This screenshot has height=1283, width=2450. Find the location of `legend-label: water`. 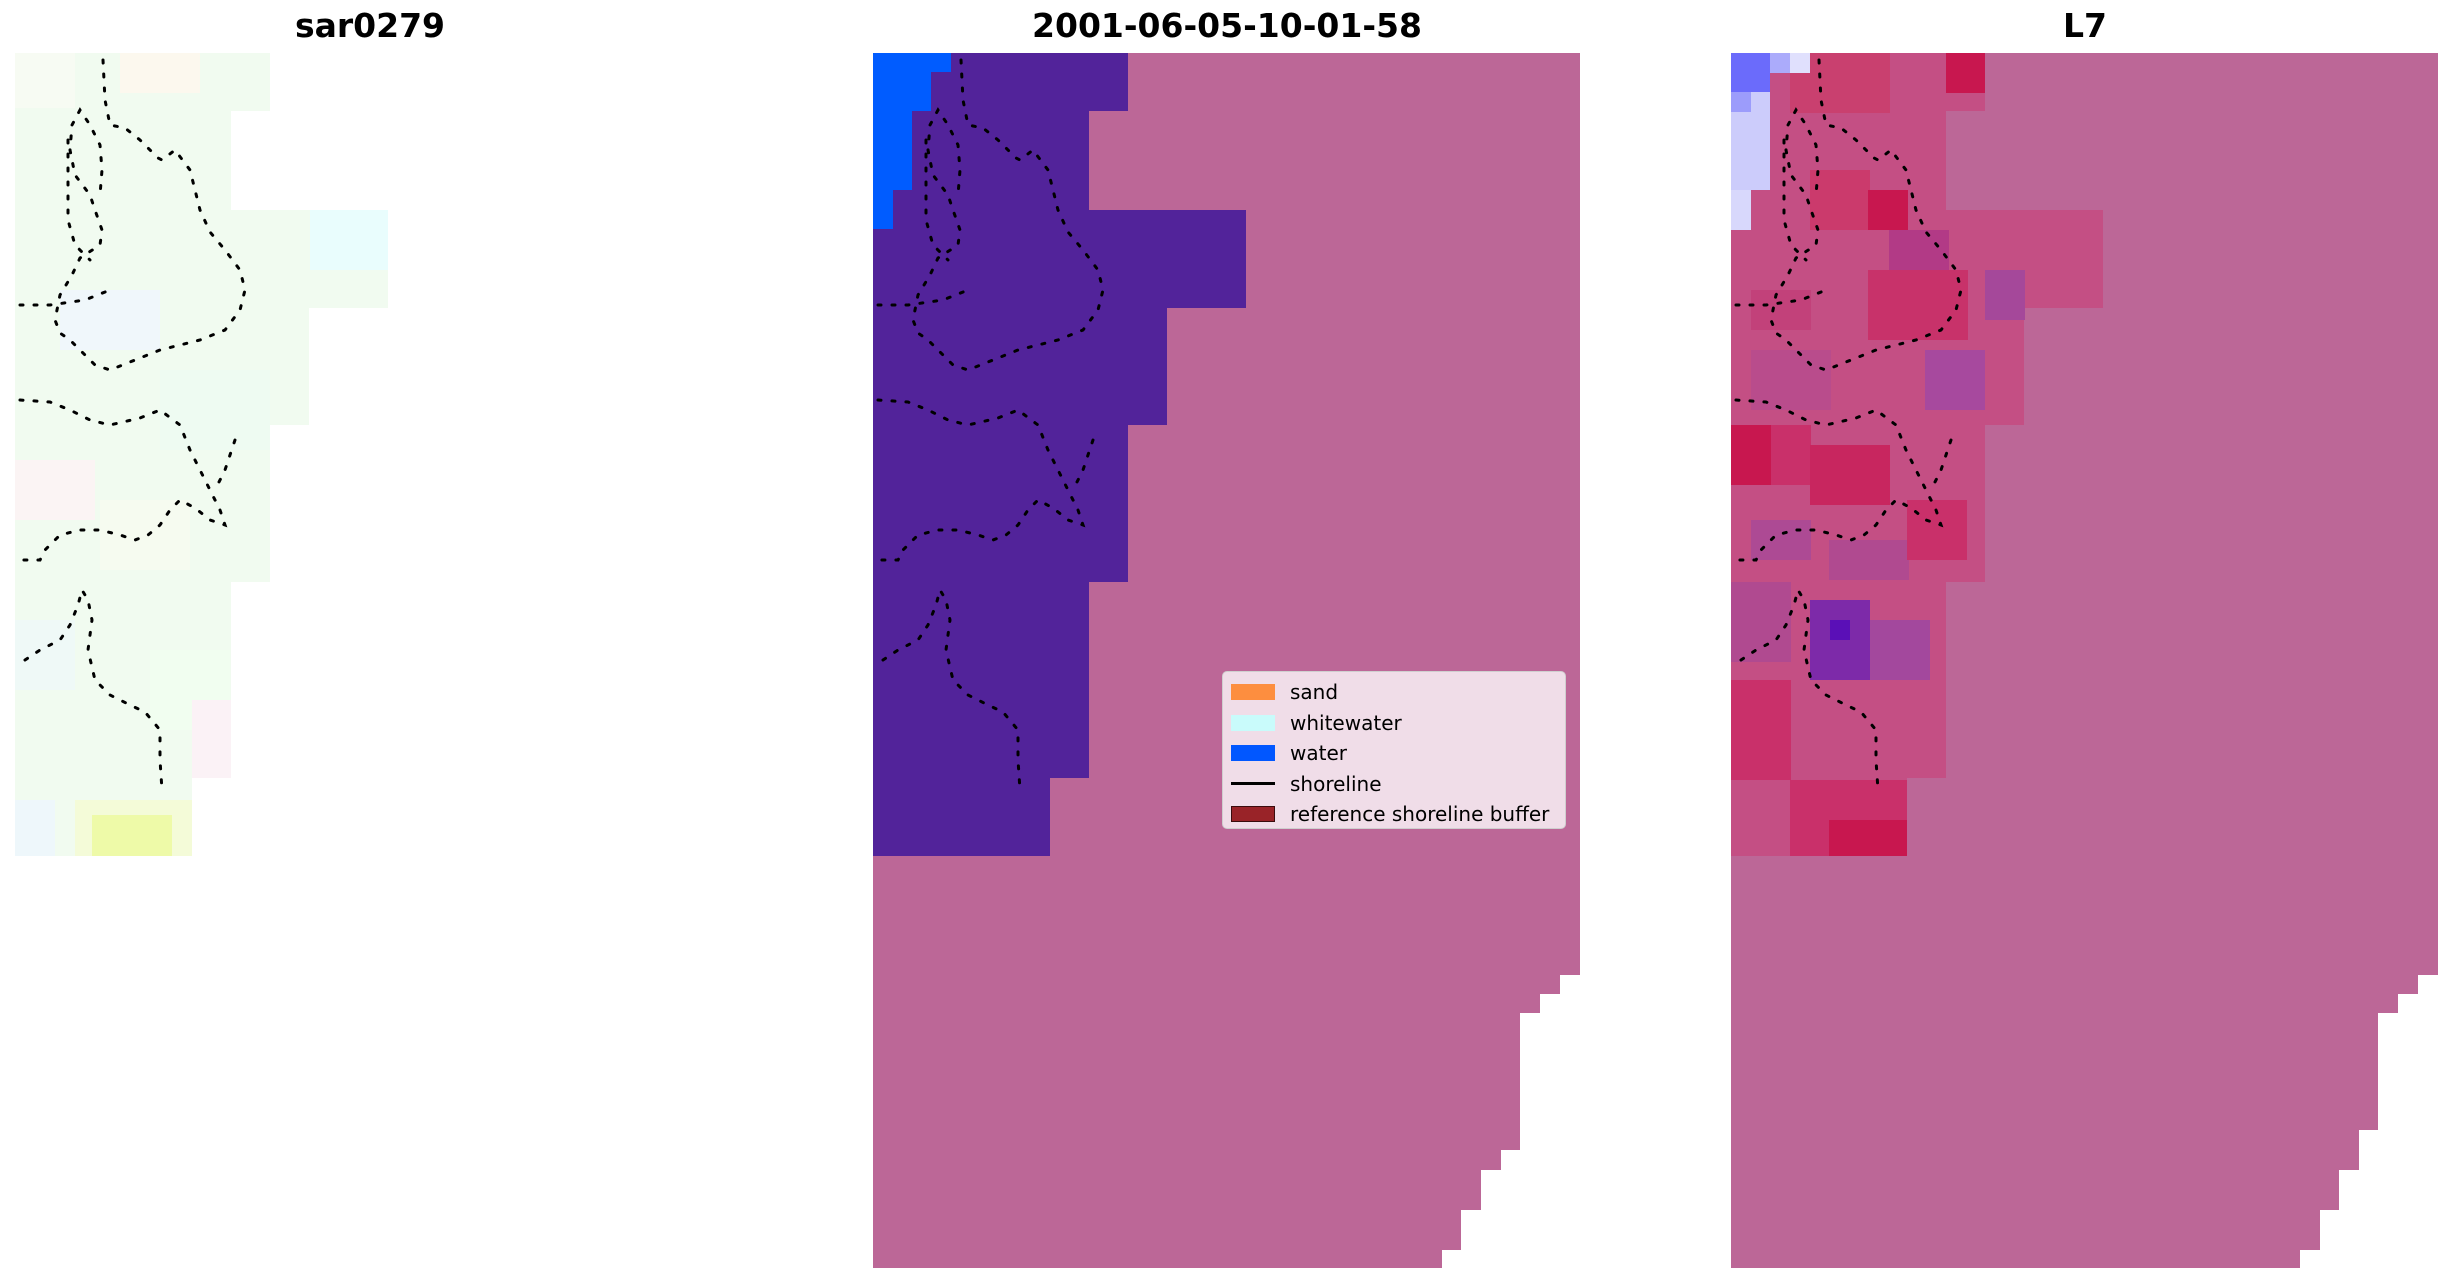

legend-label: water is located at coordinates (1318, 753).